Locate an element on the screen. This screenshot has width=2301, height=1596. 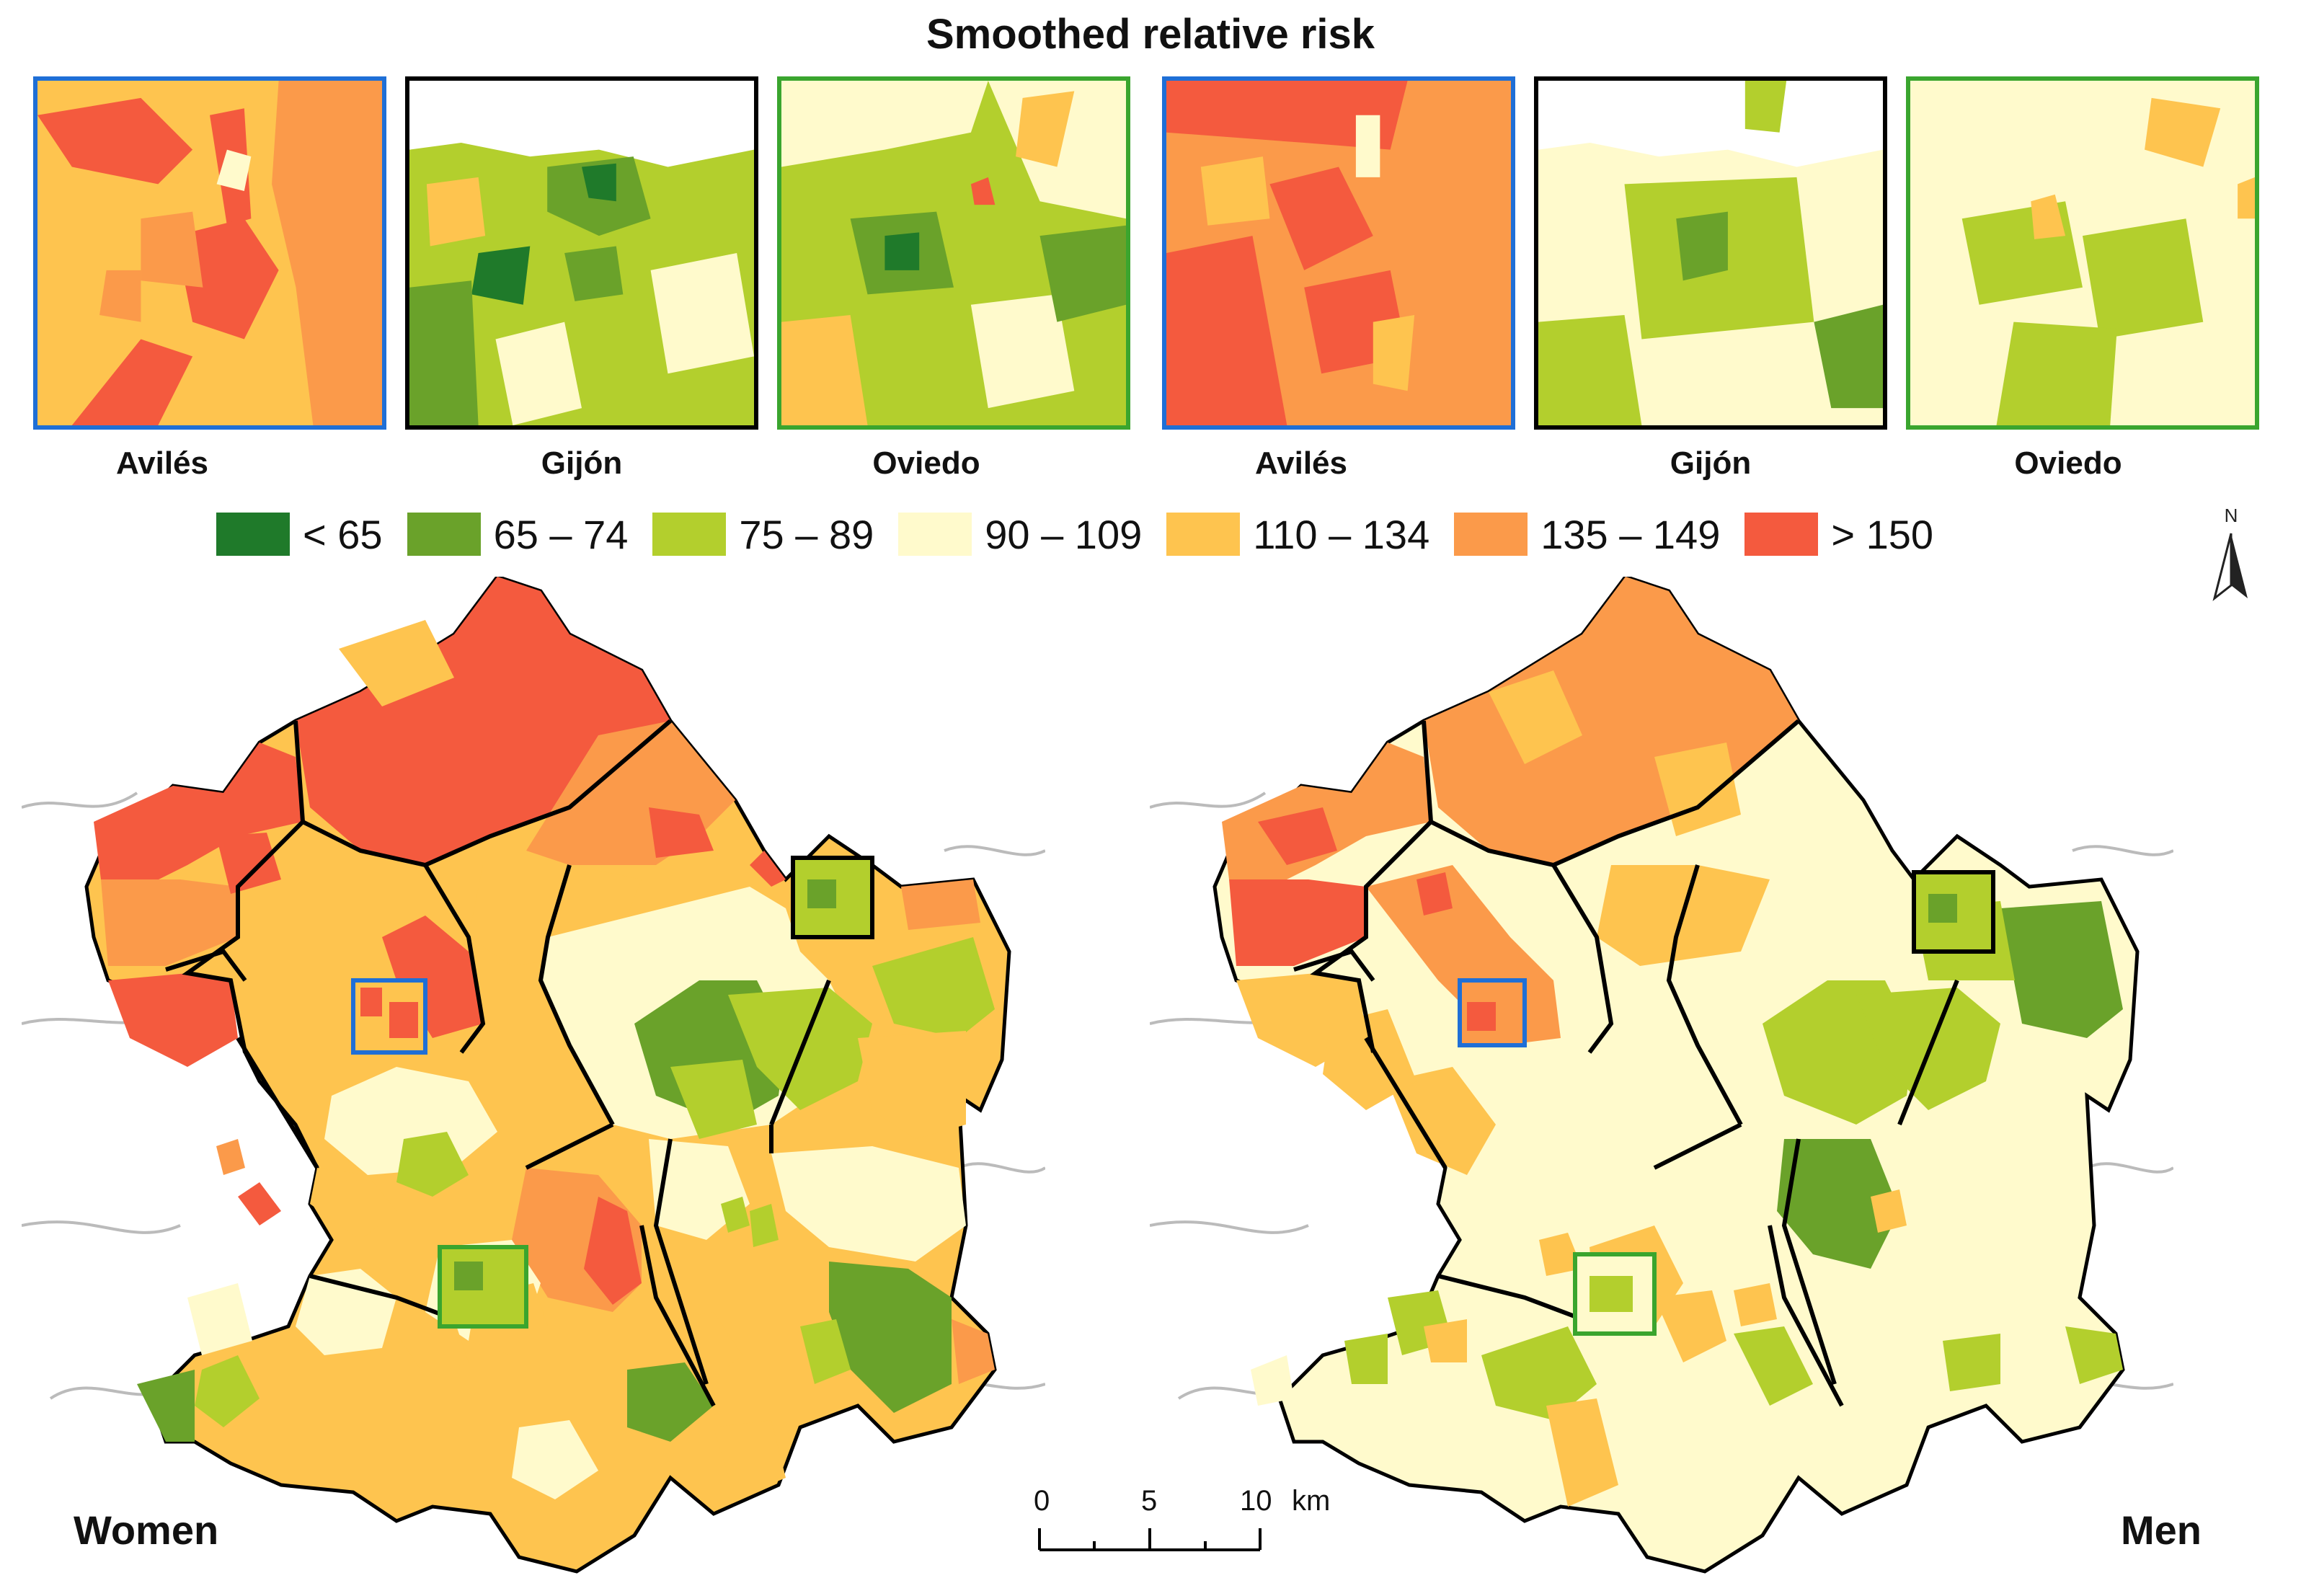
inset-label-aviles-men: Avilés is located at coordinates (1300, 463).